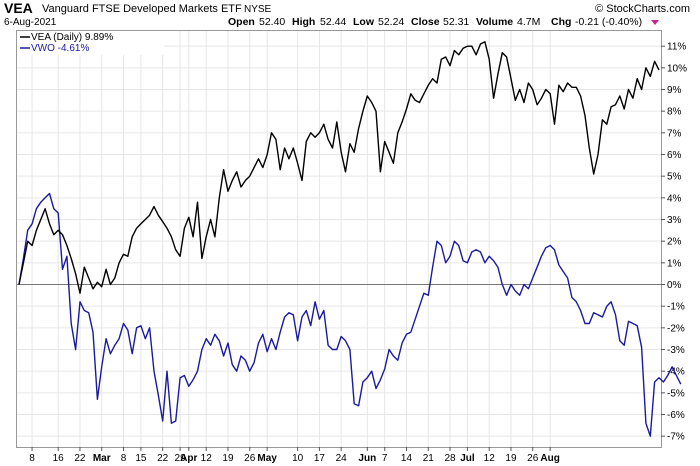 The image size is (700, 466). I want to click on x-tick-label: 17, so click(320, 458).